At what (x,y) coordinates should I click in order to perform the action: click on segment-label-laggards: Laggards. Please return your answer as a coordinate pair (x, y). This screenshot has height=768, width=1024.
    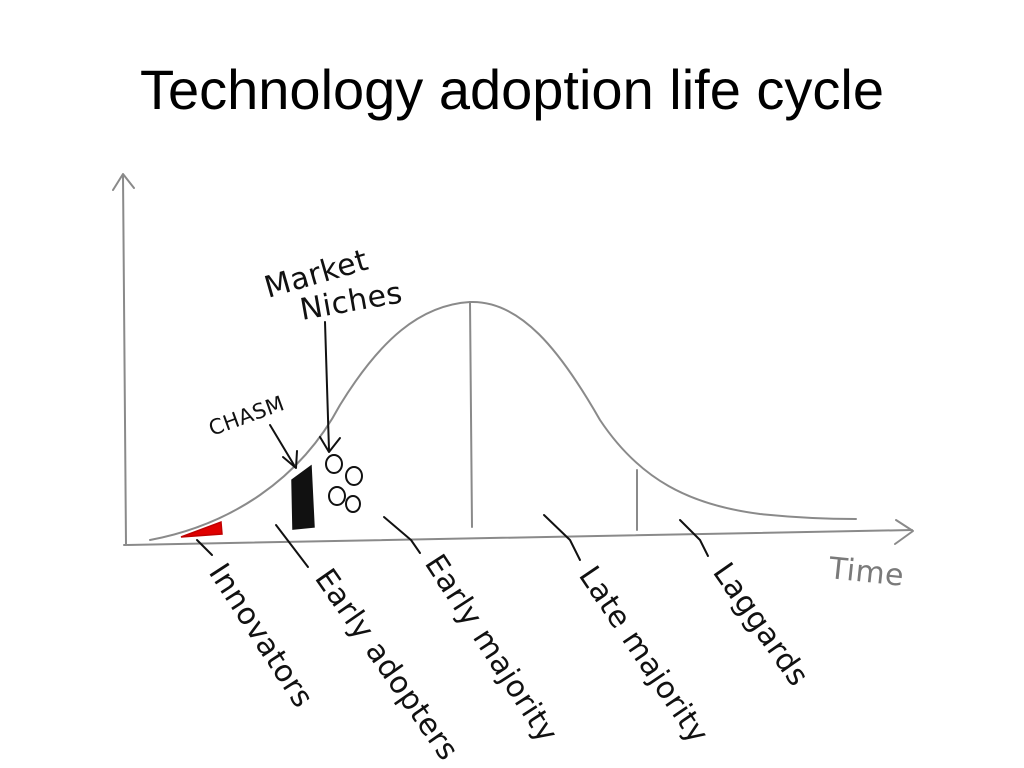
    Looking at the image, I should click on (760, 625).